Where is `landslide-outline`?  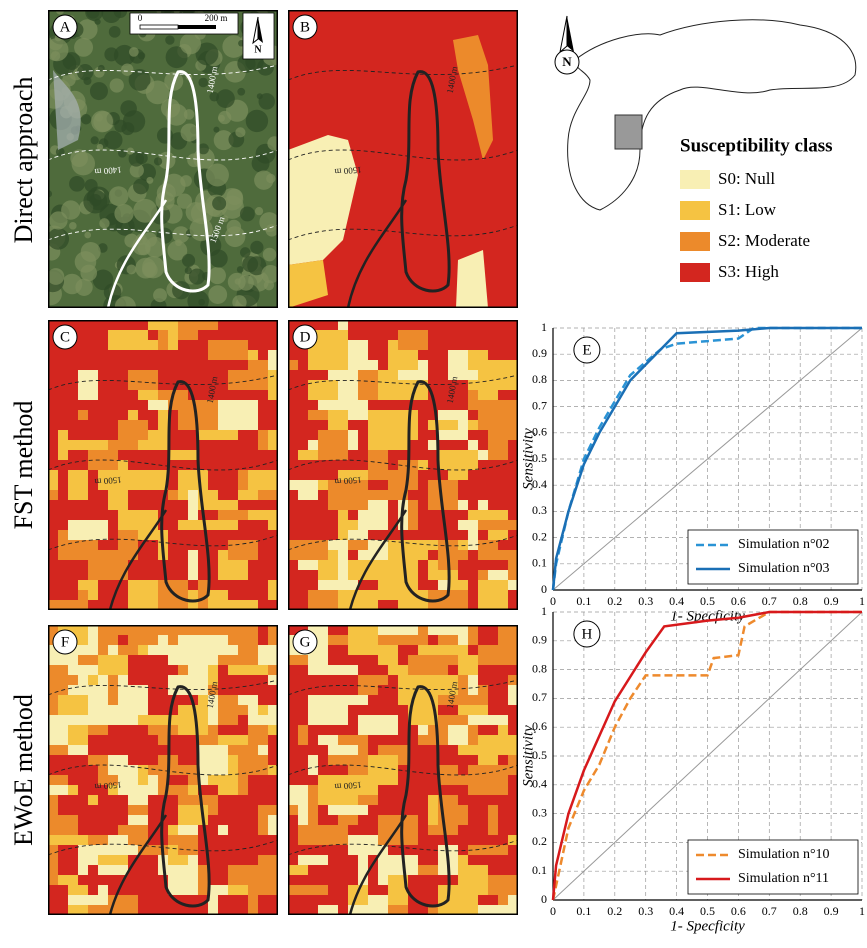
landslide-outline is located at coordinates (185, 491).